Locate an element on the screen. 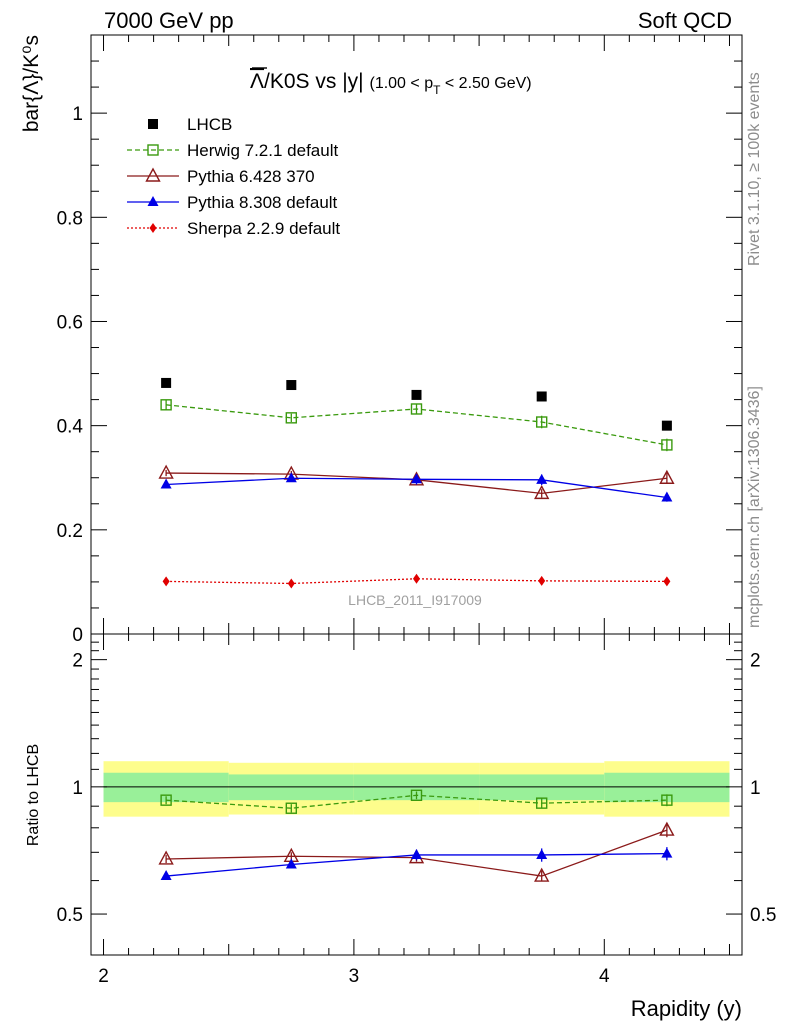  x-tick-label: 2 is located at coordinates (103, 976).